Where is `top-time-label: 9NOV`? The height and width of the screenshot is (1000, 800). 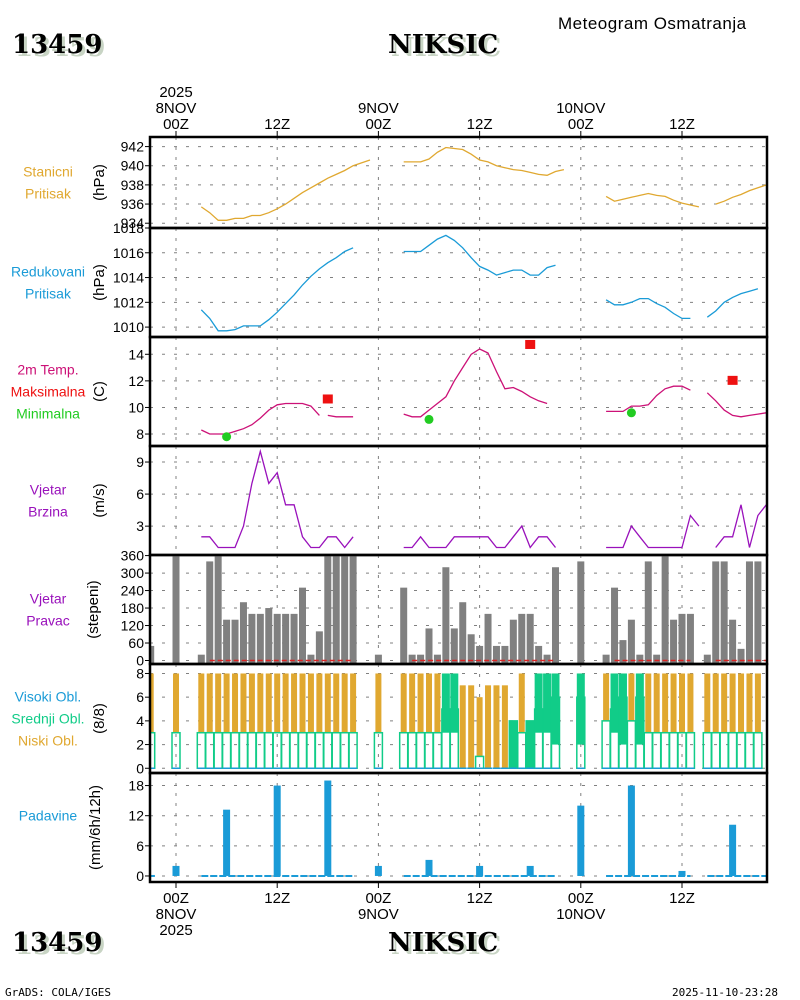 top-time-label: 9NOV is located at coordinates (378, 108).